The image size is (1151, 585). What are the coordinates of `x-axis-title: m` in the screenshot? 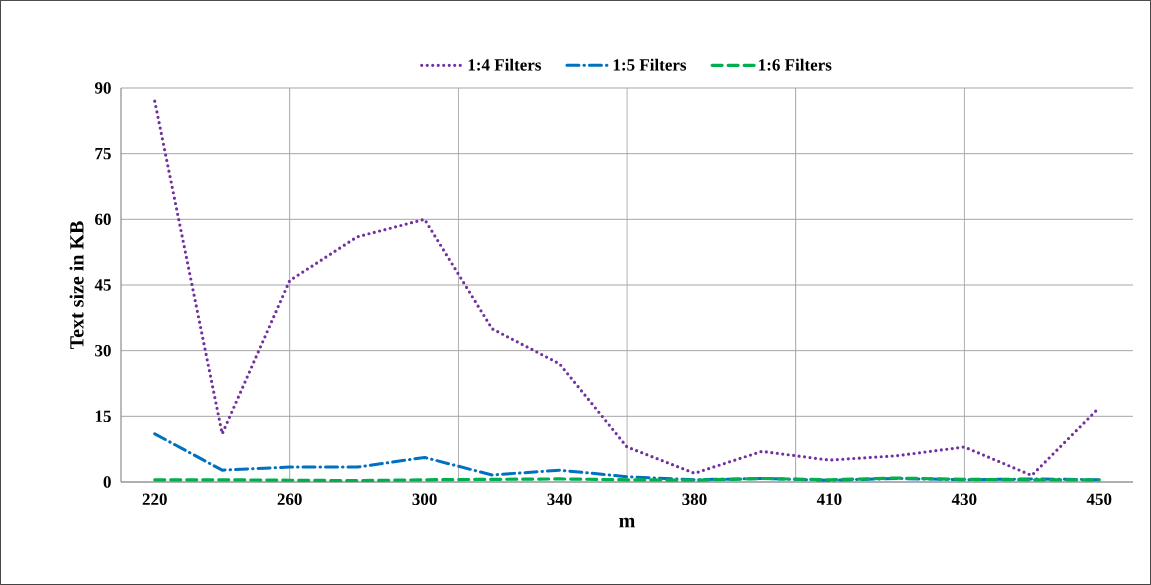 It's located at (627, 522).